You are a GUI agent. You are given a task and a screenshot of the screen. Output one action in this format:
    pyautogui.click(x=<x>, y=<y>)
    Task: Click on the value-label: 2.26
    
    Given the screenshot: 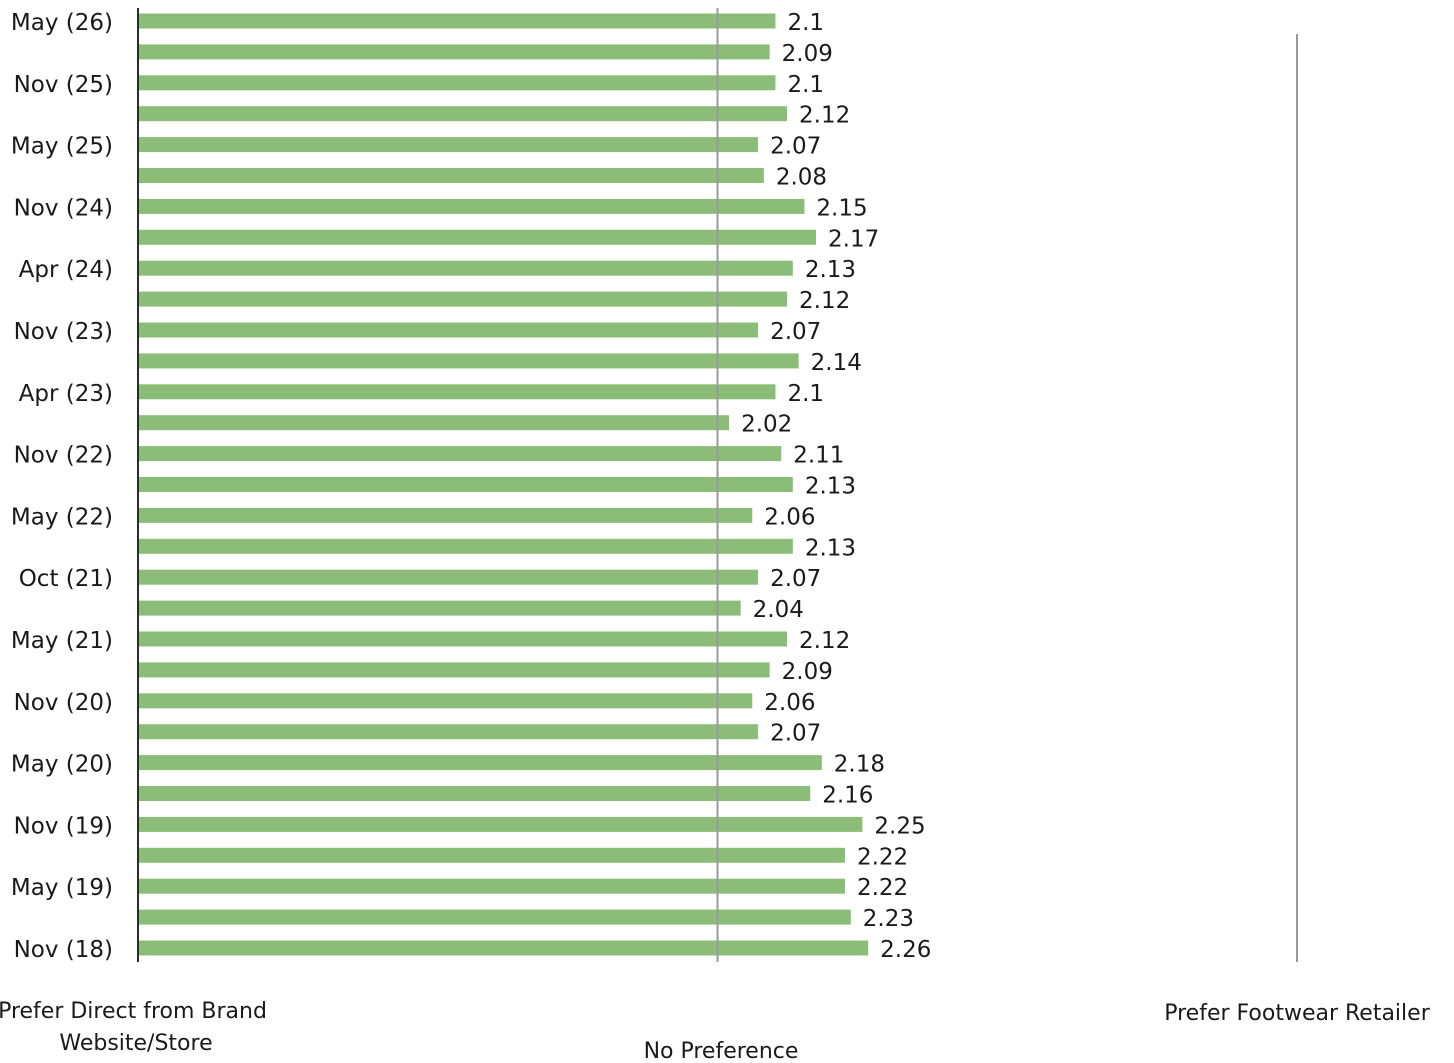 What is the action you would take?
    pyautogui.click(x=905, y=950)
    